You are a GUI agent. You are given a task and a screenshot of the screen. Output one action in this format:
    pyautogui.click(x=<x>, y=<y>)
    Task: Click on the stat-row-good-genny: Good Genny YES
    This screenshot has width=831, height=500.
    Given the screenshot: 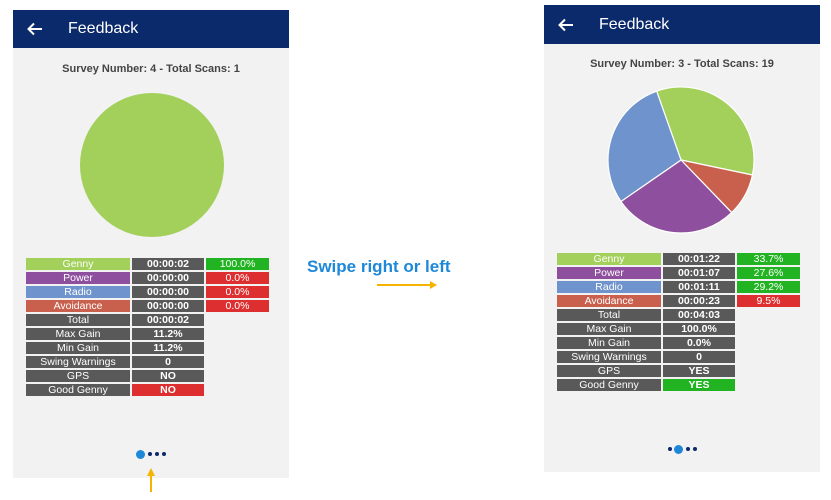 What is the action you would take?
    pyautogui.click(x=678, y=385)
    